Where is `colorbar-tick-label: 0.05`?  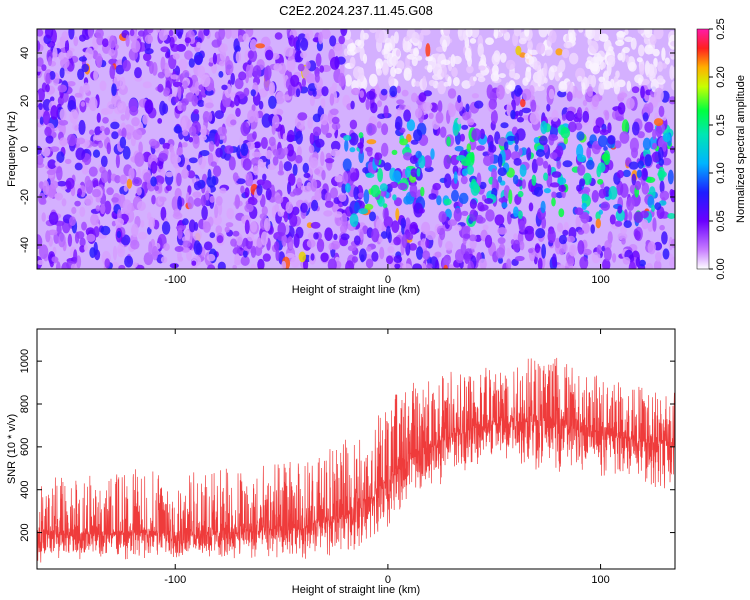
colorbar-tick-label: 0.05 is located at coordinates (721, 220).